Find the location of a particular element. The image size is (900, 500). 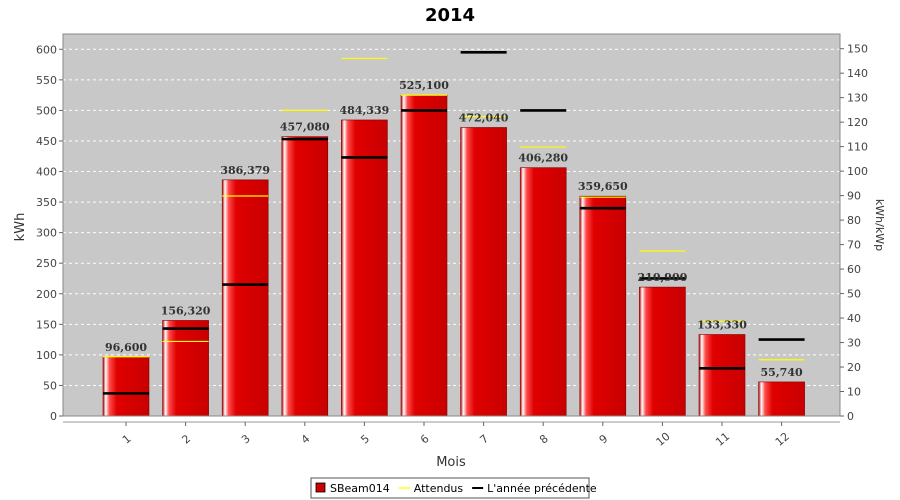

value-label: 133,330 is located at coordinates (722, 325).